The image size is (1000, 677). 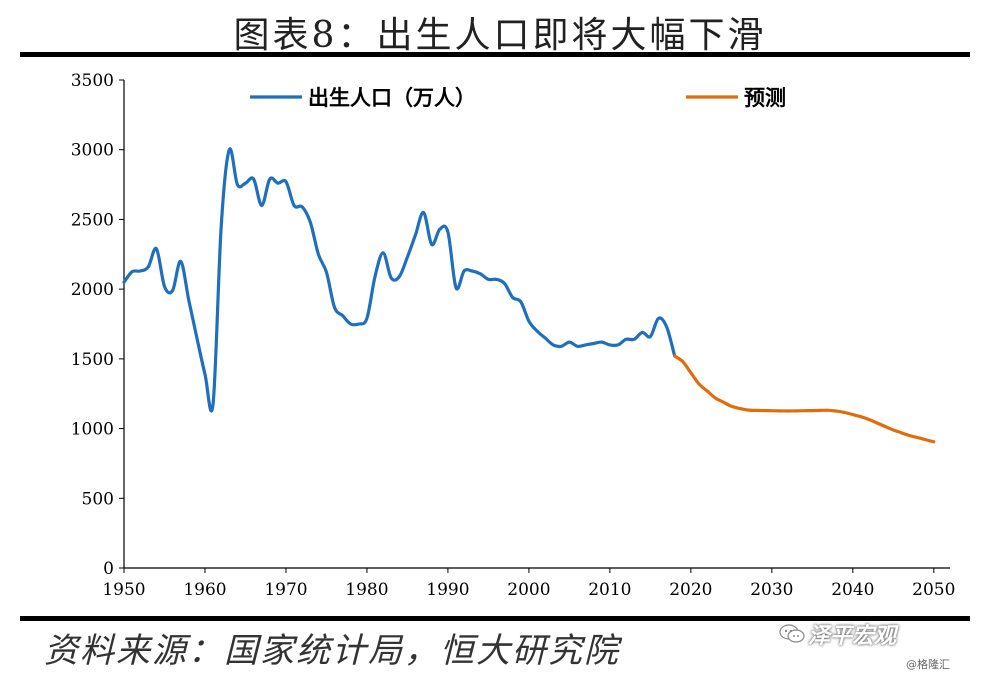 What do you see at coordinates (392, 98) in the screenshot?
I see `legend-label-history: 出生人口（万人）` at bounding box center [392, 98].